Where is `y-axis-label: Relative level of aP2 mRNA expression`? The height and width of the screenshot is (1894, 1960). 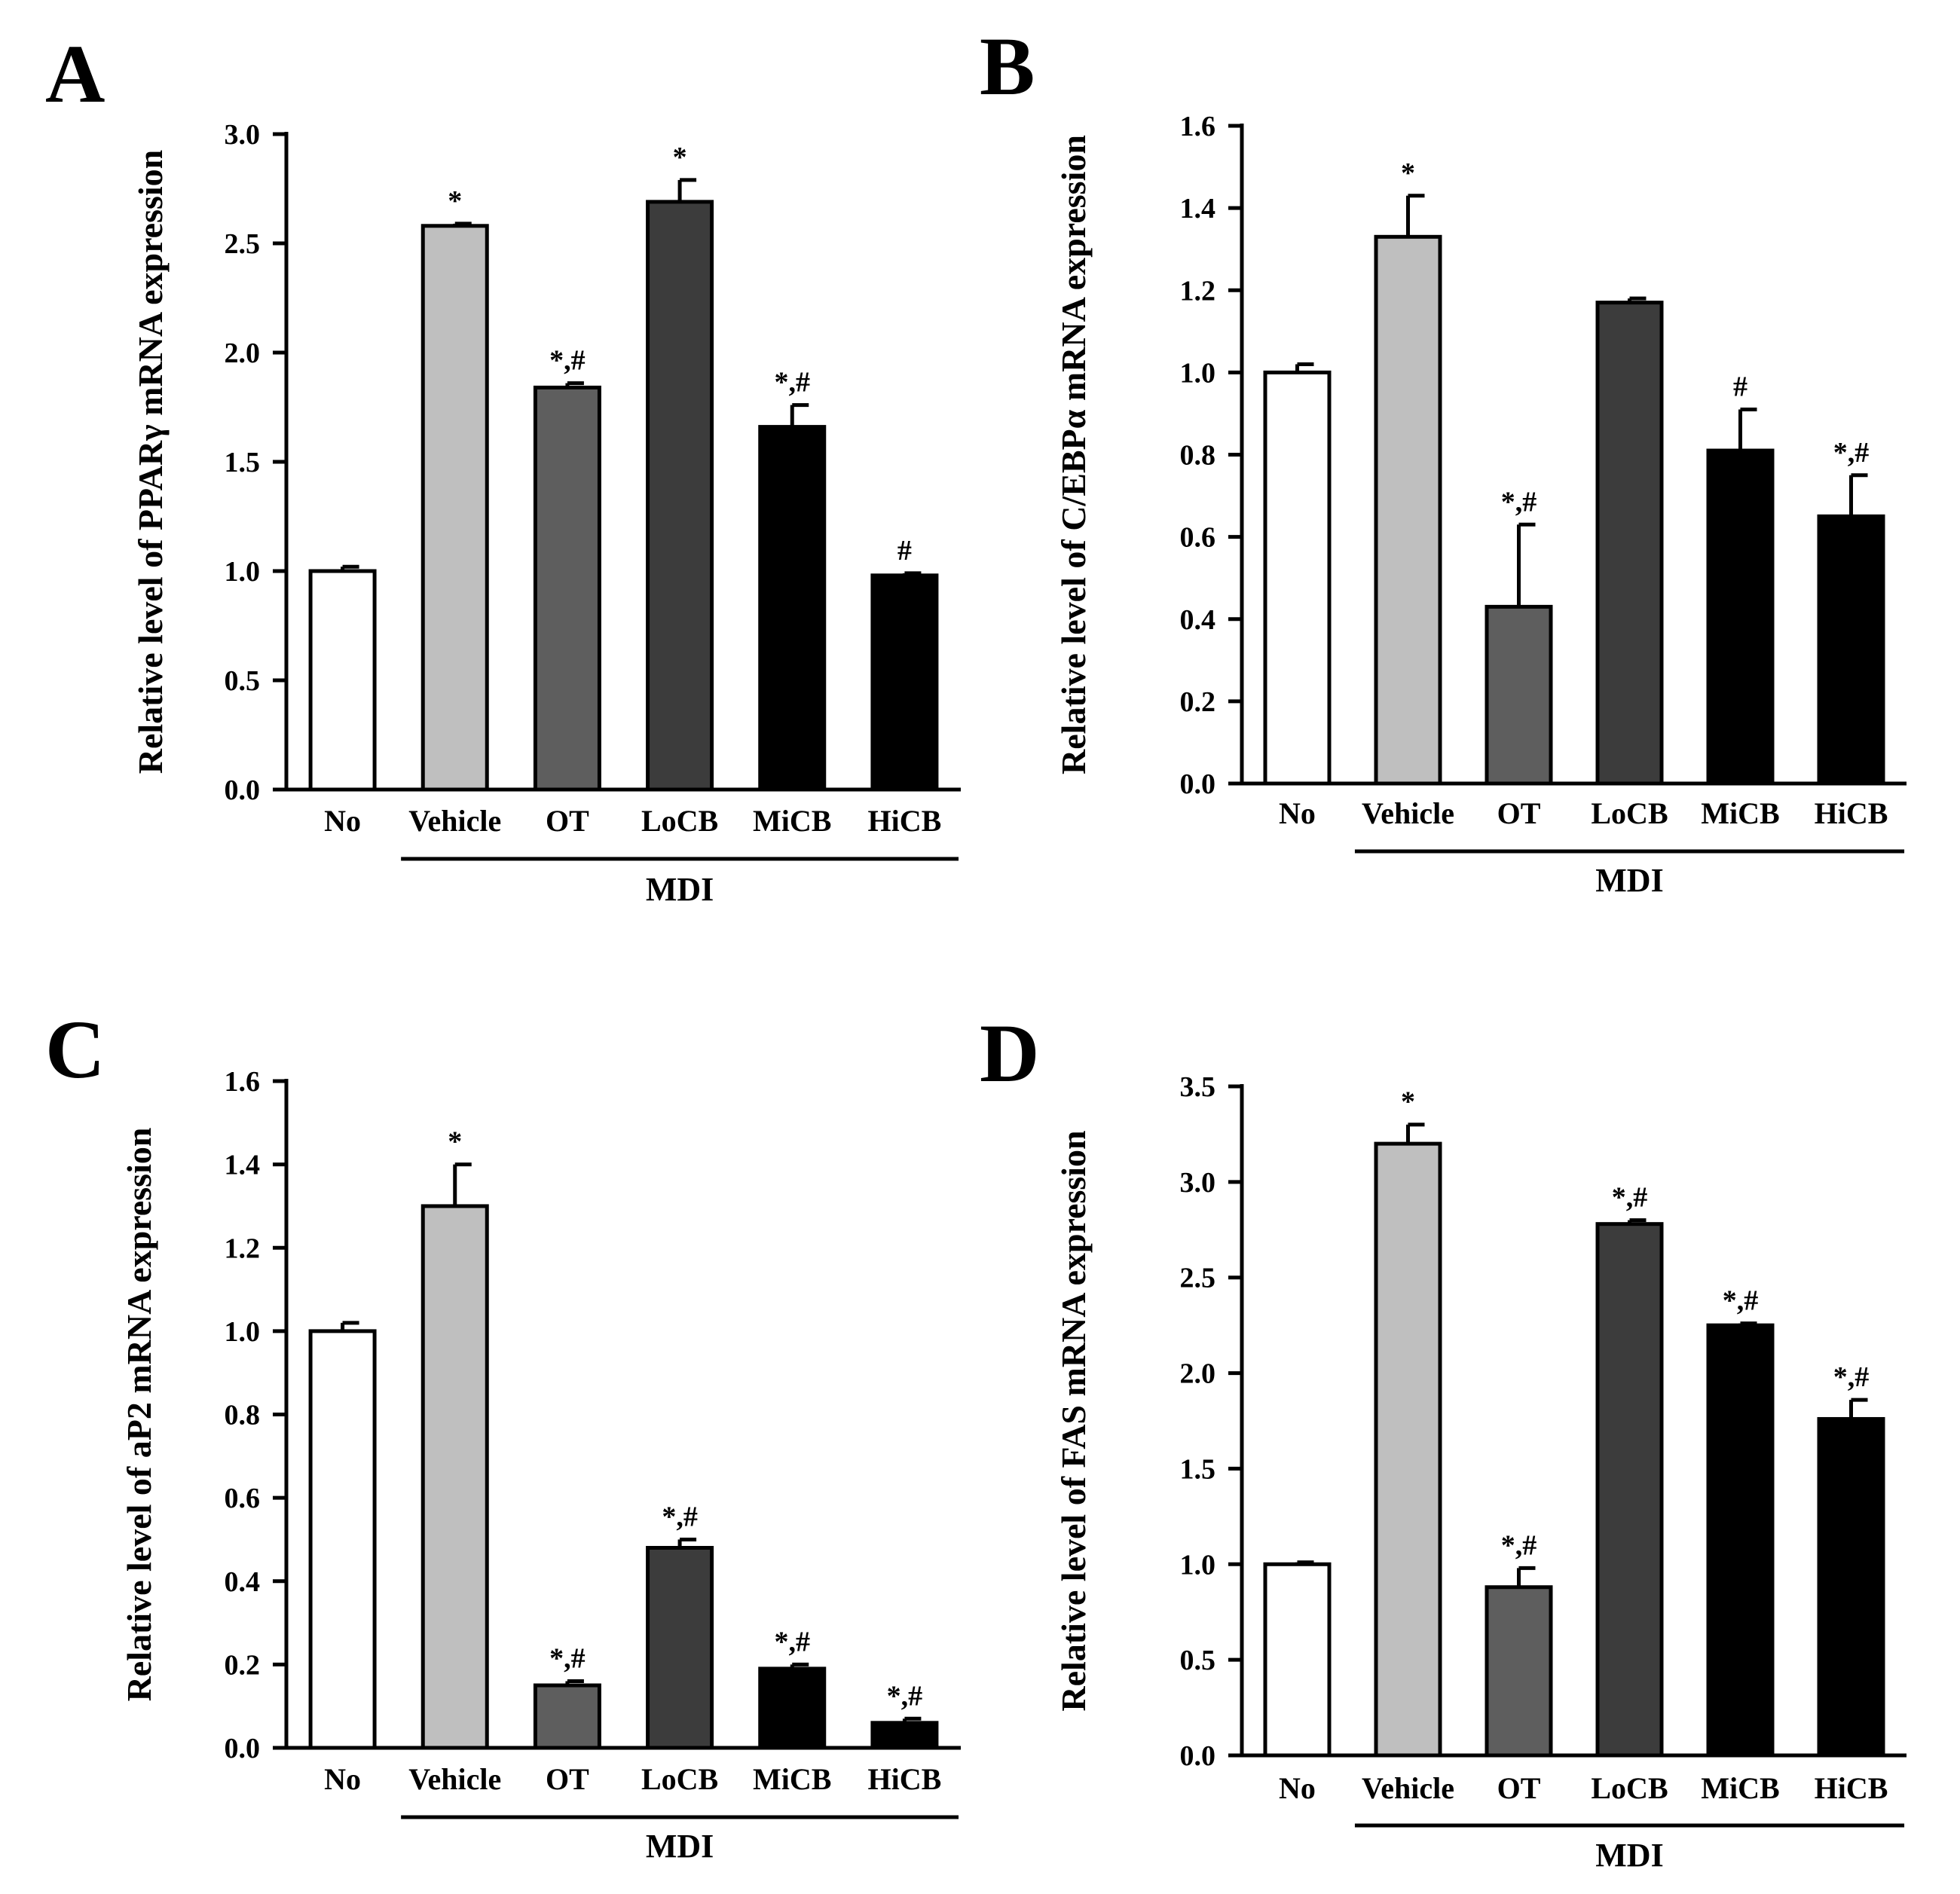
y-axis-label: Relative level of aP2 mRNA expression is located at coordinates (139, 1415).